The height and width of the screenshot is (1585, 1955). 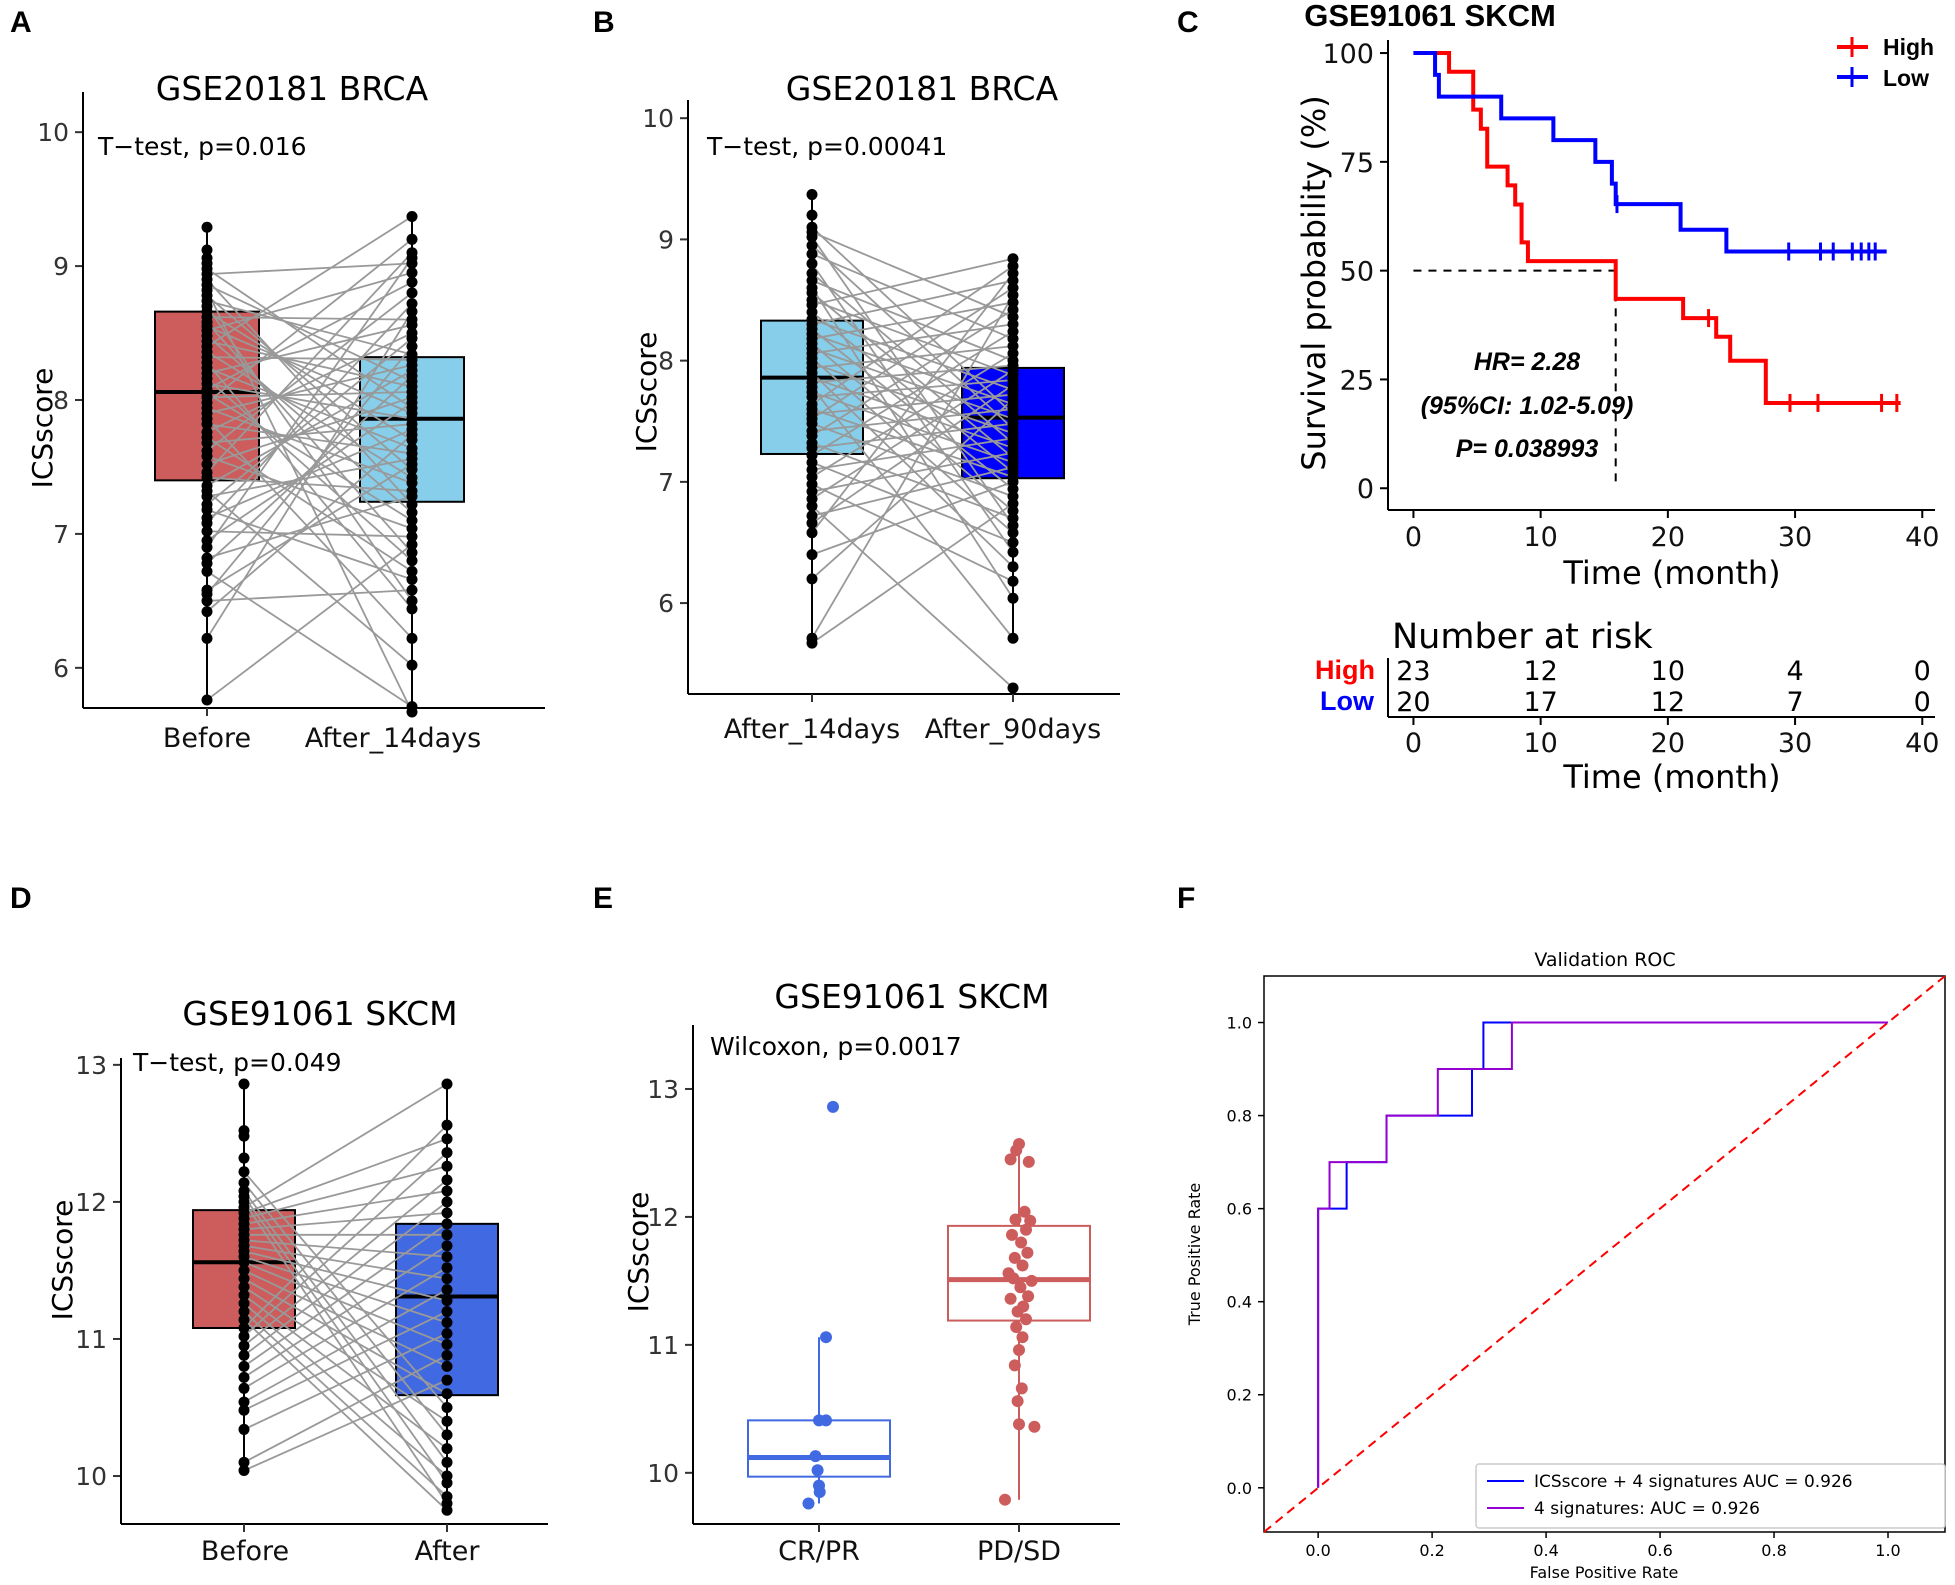 What do you see at coordinates (42, 428) in the screenshot?
I see `panel-a-ylabel: ICSscore` at bounding box center [42, 428].